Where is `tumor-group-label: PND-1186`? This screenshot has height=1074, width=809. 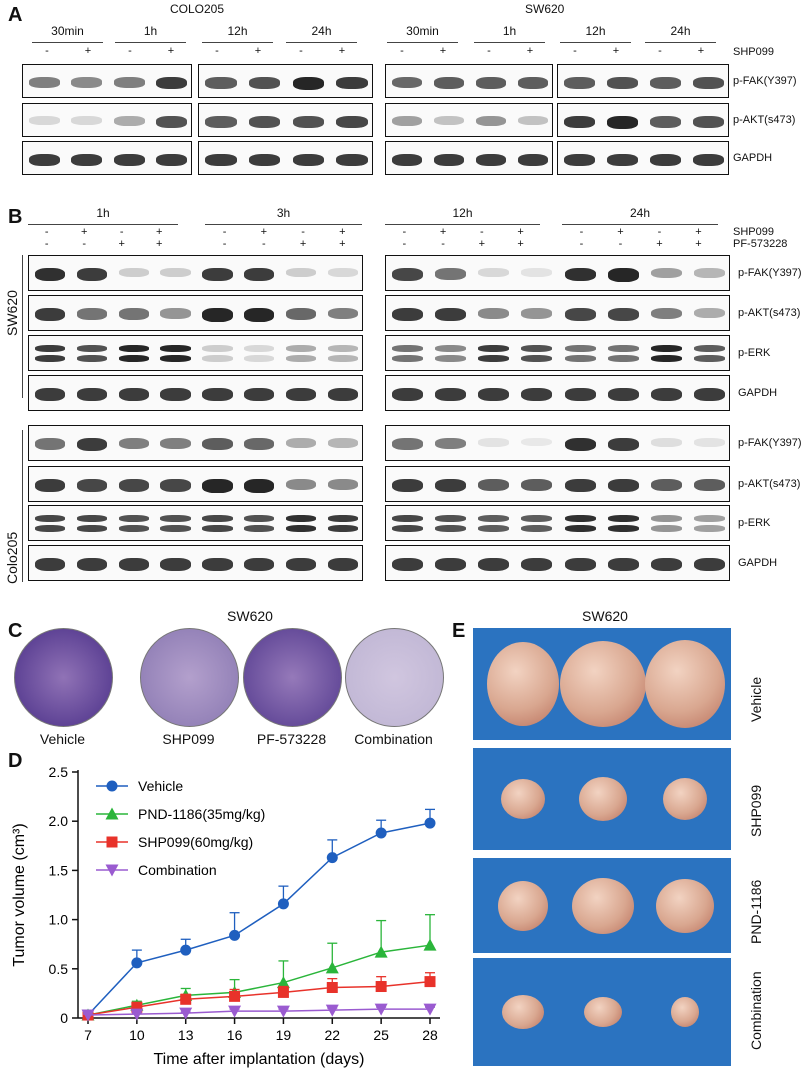
tumor-group-label: PND-1186 is located at coordinates (756, 911).